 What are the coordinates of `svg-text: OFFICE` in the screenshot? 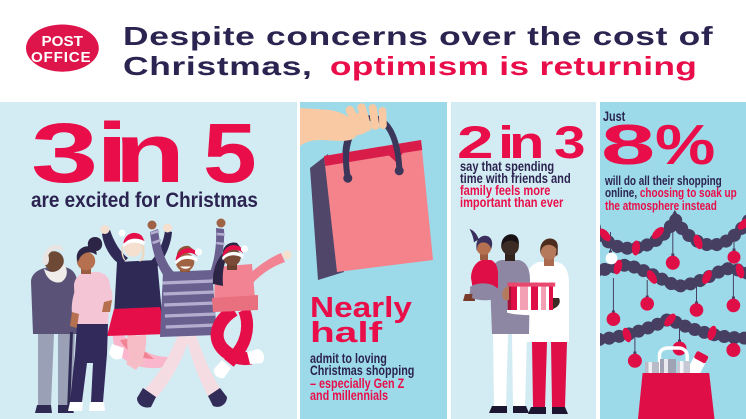 It's located at (61, 57).